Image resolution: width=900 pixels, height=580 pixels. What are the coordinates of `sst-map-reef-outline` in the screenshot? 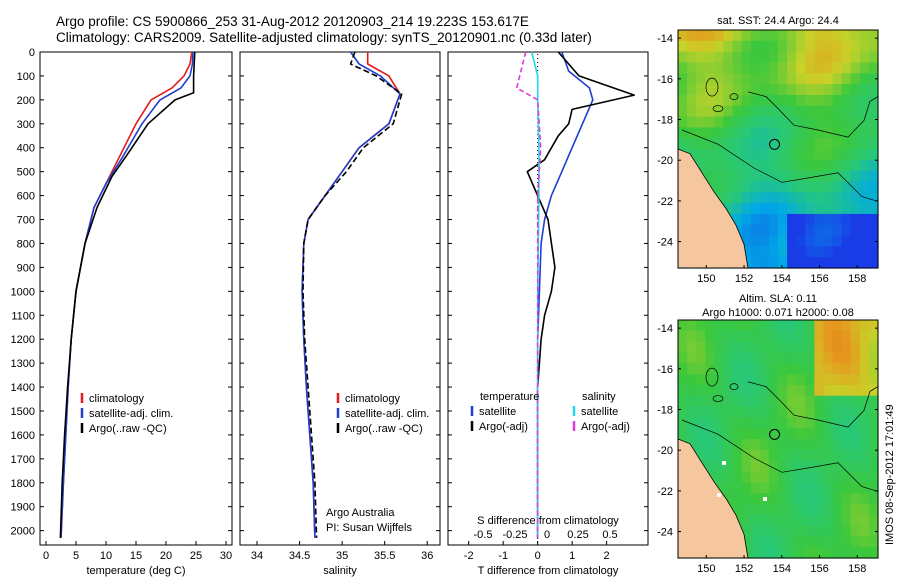 It's located at (718, 108).